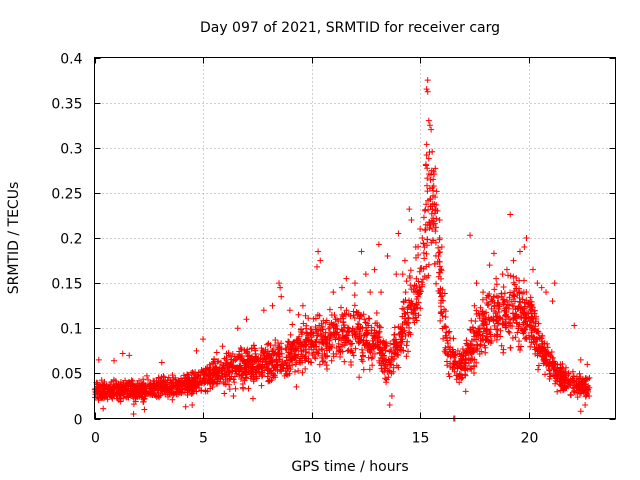 The width and height of the screenshot is (640, 480). I want to click on y-tick-label: 0.2, so click(71, 240).